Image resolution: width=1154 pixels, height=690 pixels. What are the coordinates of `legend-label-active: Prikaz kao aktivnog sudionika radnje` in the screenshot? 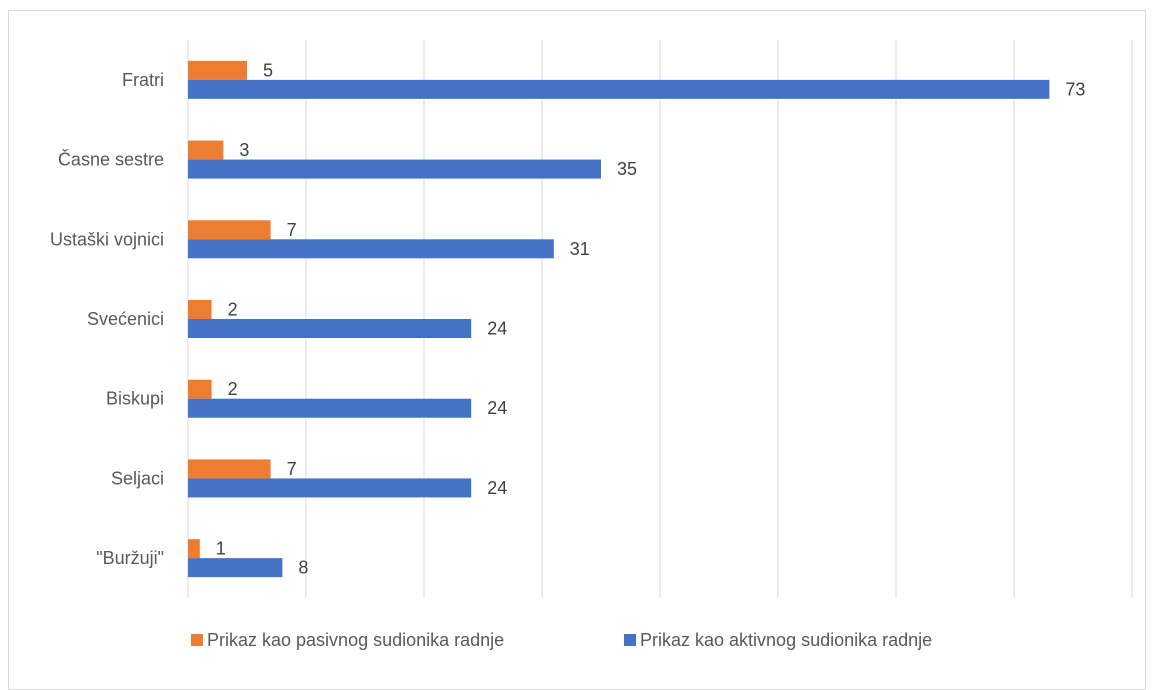 It's located at (786, 640).